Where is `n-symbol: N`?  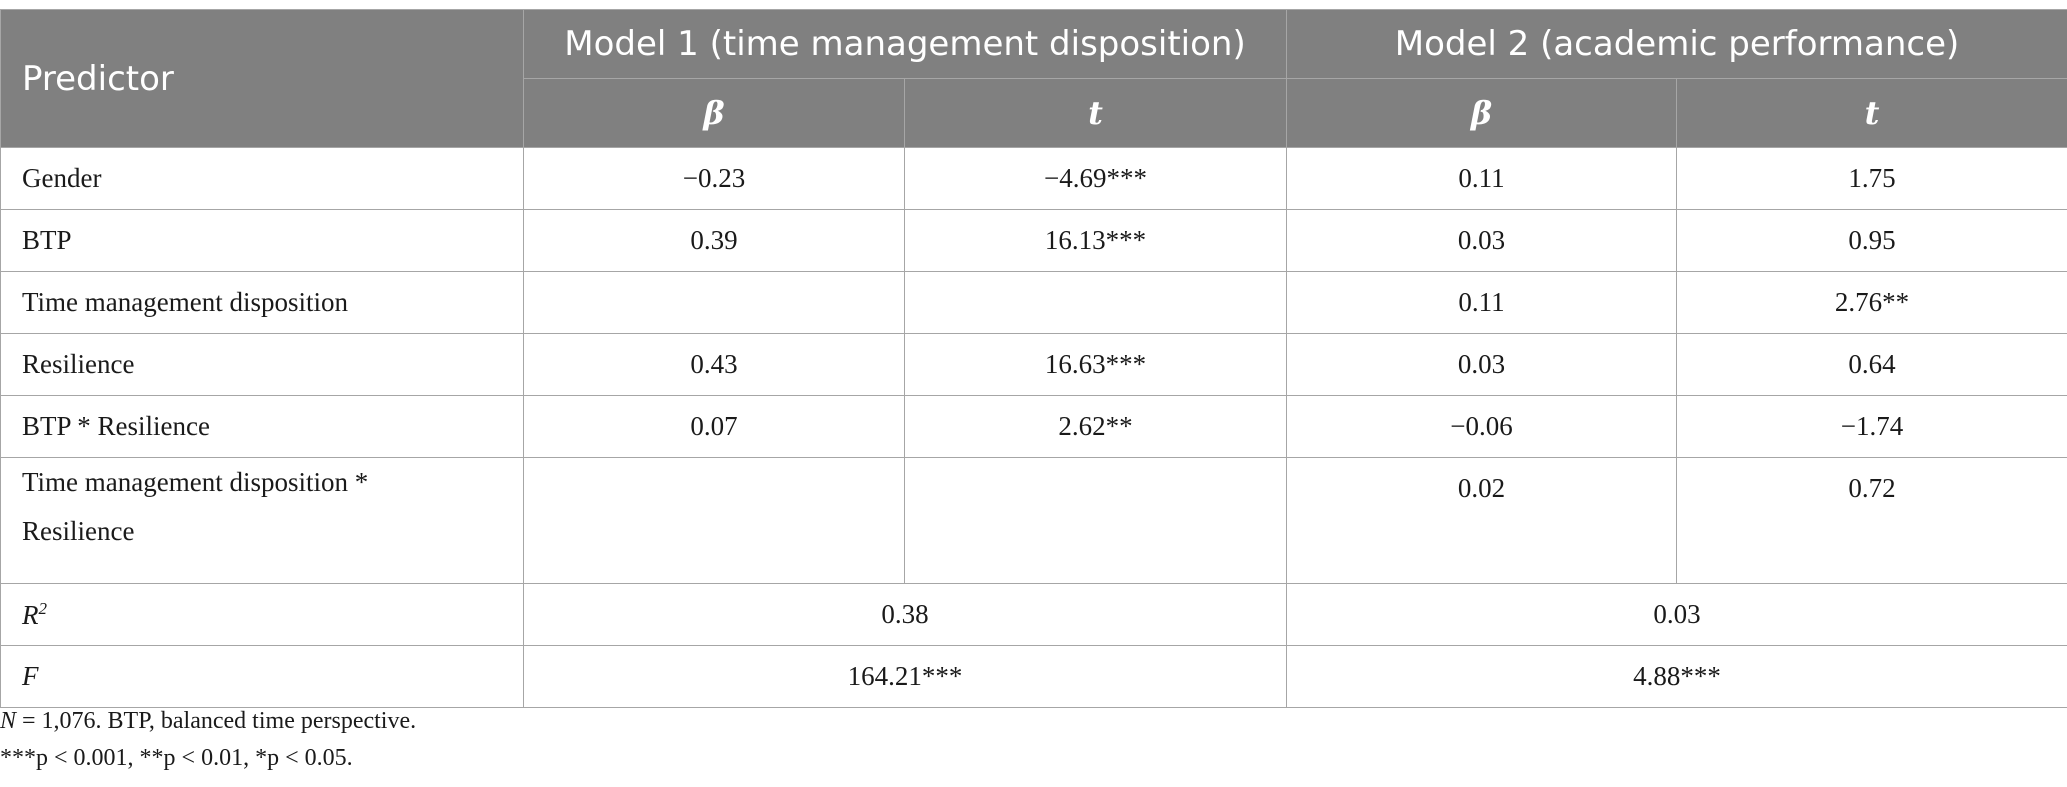 n-symbol: N is located at coordinates (8, 721).